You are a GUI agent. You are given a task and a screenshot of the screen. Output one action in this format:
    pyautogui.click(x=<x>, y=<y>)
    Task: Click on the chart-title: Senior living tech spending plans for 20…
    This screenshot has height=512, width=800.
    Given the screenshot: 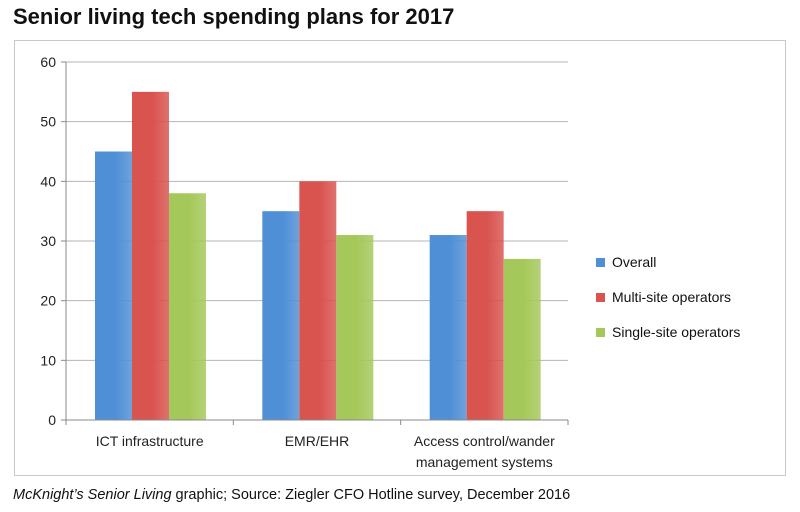 What is the action you would take?
    pyautogui.click(x=234, y=16)
    